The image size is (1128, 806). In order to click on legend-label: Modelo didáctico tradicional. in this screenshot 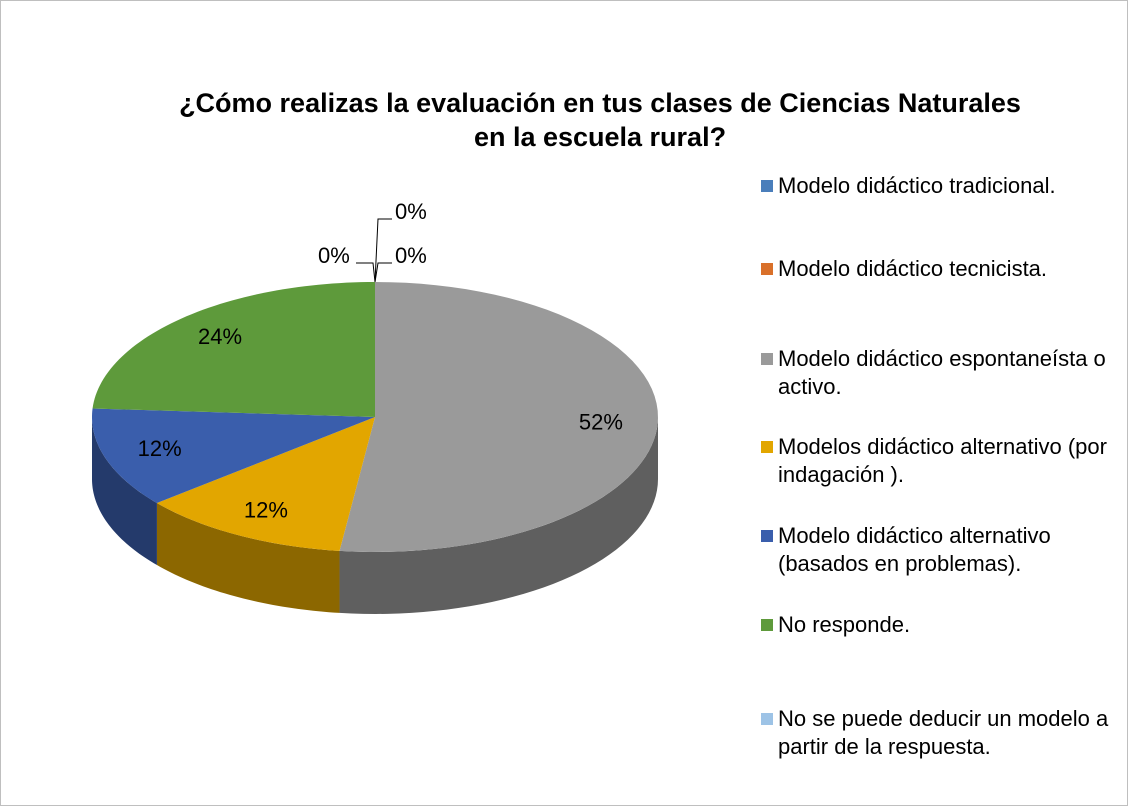, I will do `click(917, 185)`.